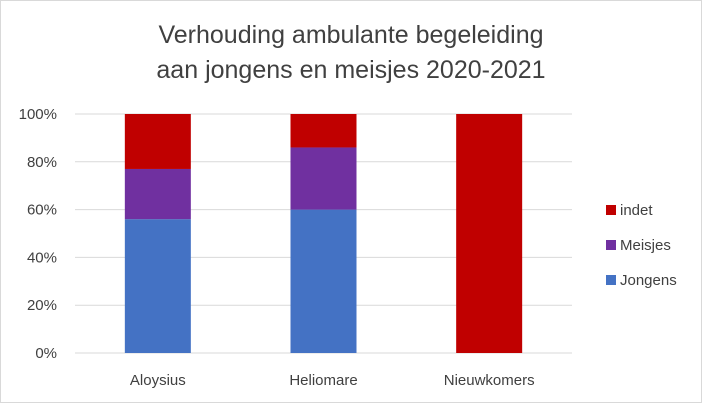 The height and width of the screenshot is (403, 702). I want to click on legend-label-jongens: Jongens, so click(648, 280).